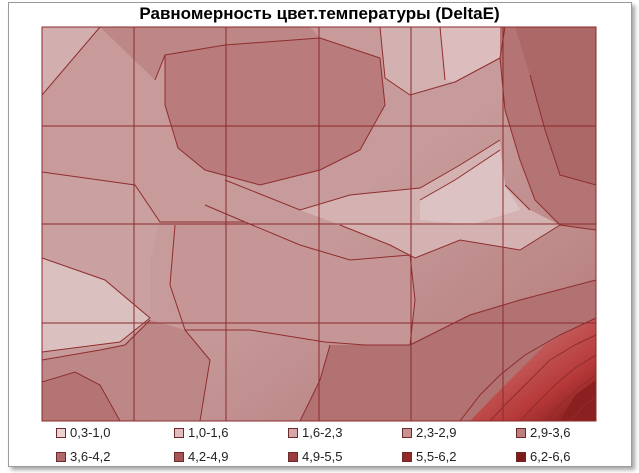 This screenshot has height=473, width=639. I want to click on legend-label: 2,3-2,9, so click(436, 432).